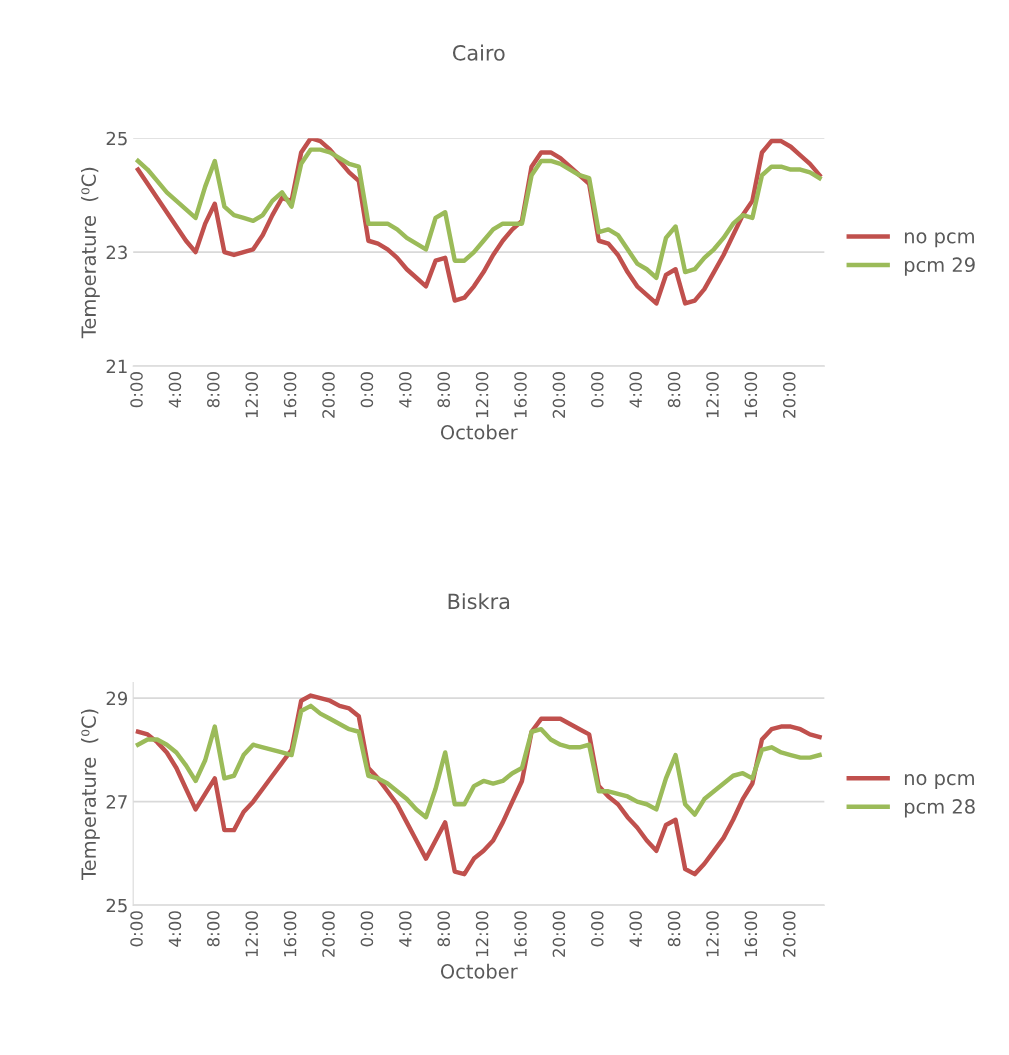  I want to click on chart-title: Biskra, so click(479, 601).